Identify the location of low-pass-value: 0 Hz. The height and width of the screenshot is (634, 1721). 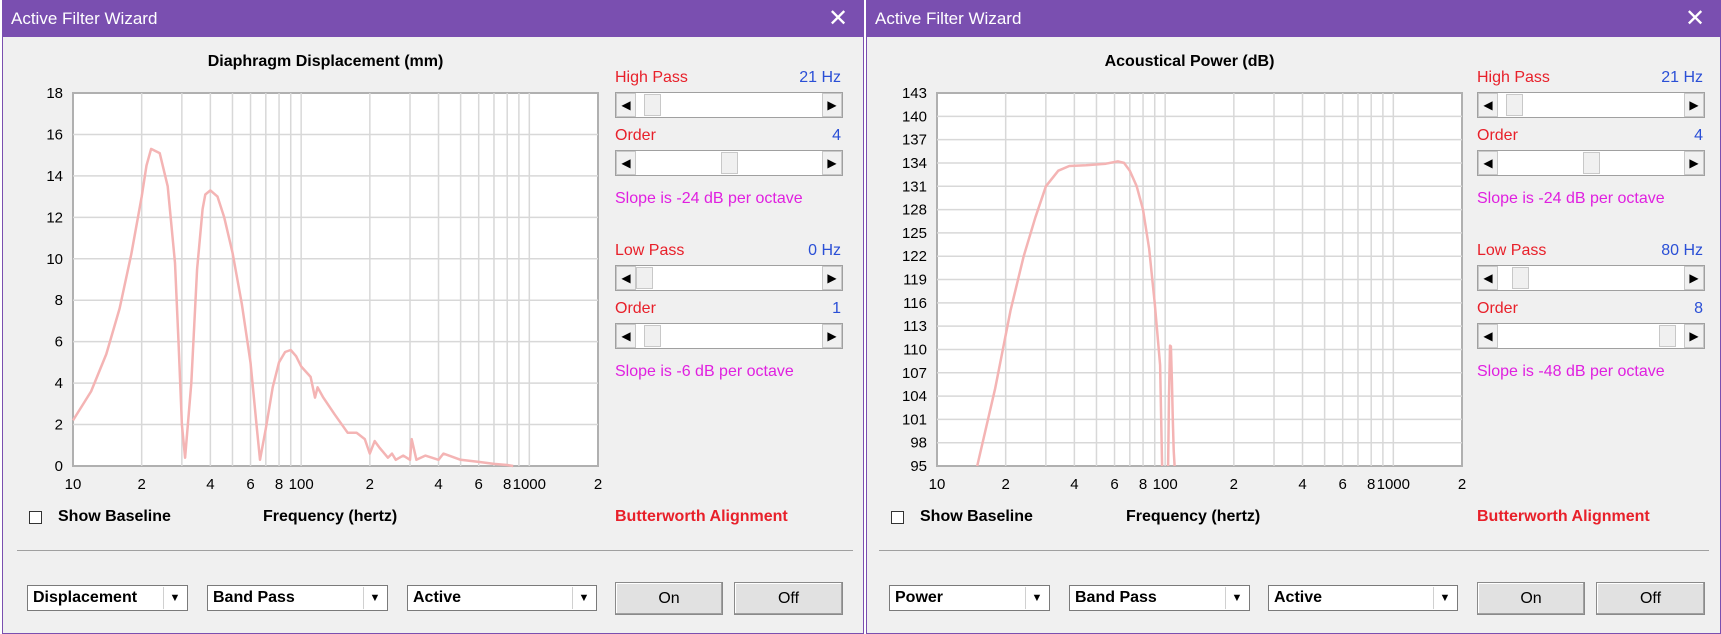
(824, 250).